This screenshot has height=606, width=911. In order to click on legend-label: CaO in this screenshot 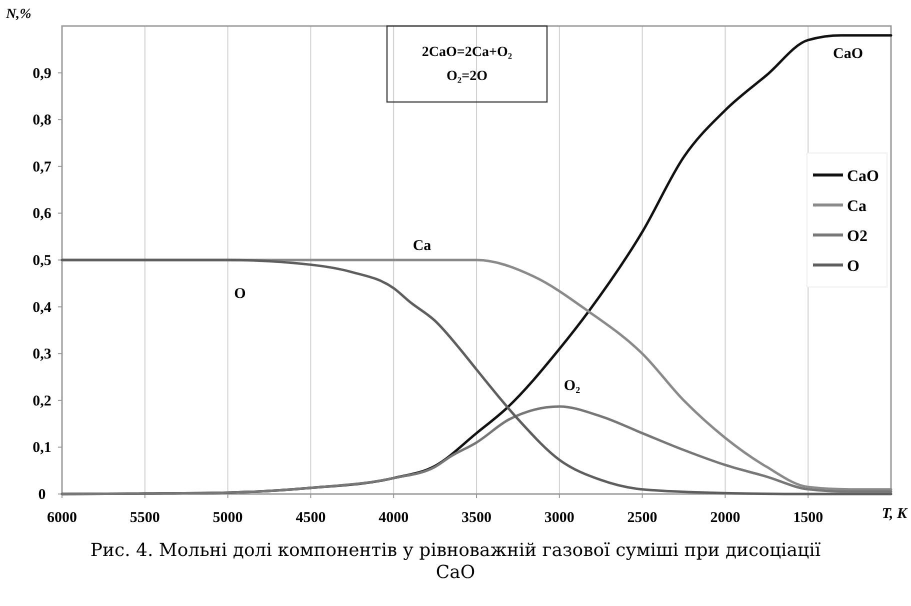, I will do `click(863, 176)`.